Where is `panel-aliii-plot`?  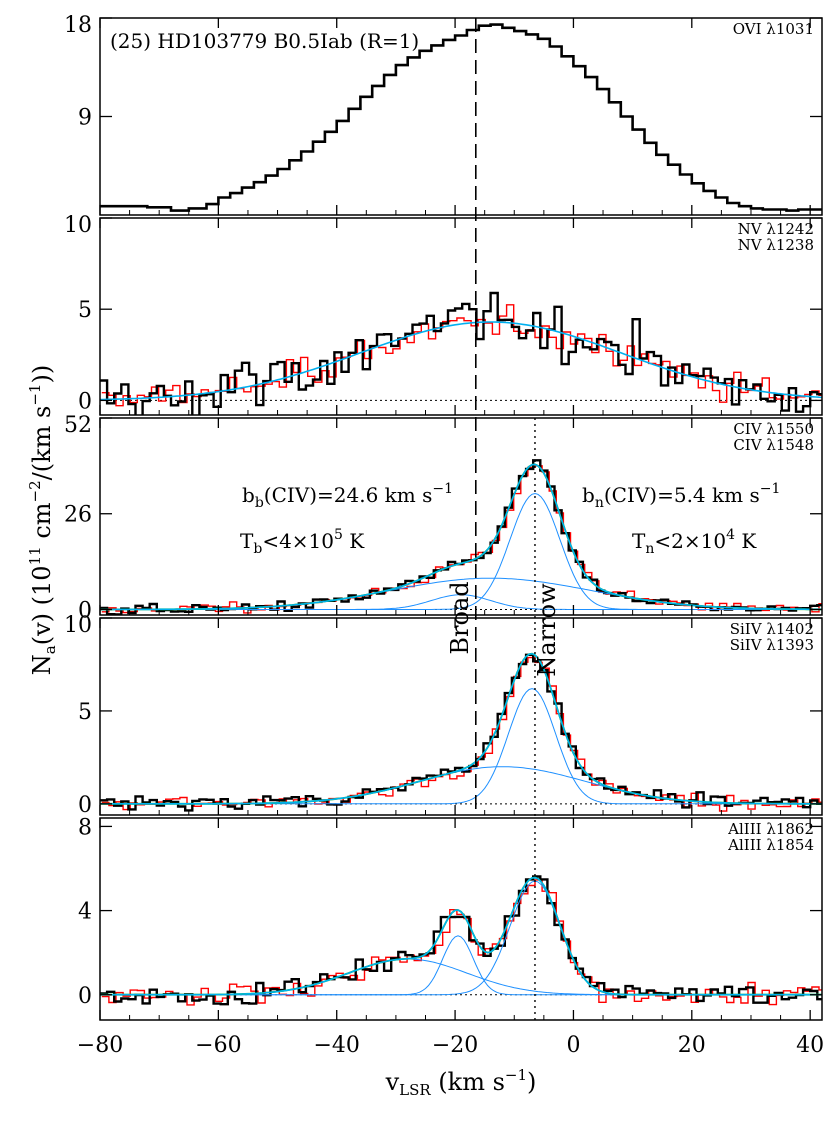
panel-aliii-plot is located at coordinates (461, 940).